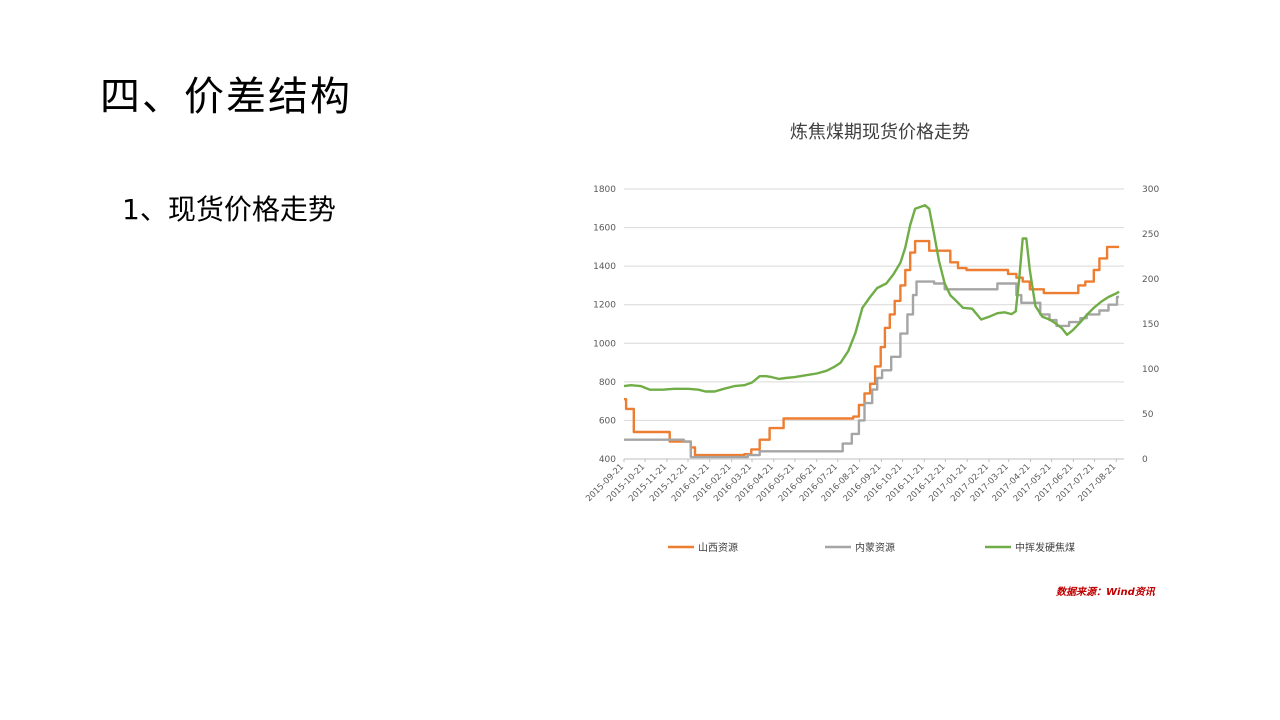 The width and height of the screenshot is (1280, 720). What do you see at coordinates (604, 306) in the screenshot?
I see `y-left-tick-label: 1200` at bounding box center [604, 306].